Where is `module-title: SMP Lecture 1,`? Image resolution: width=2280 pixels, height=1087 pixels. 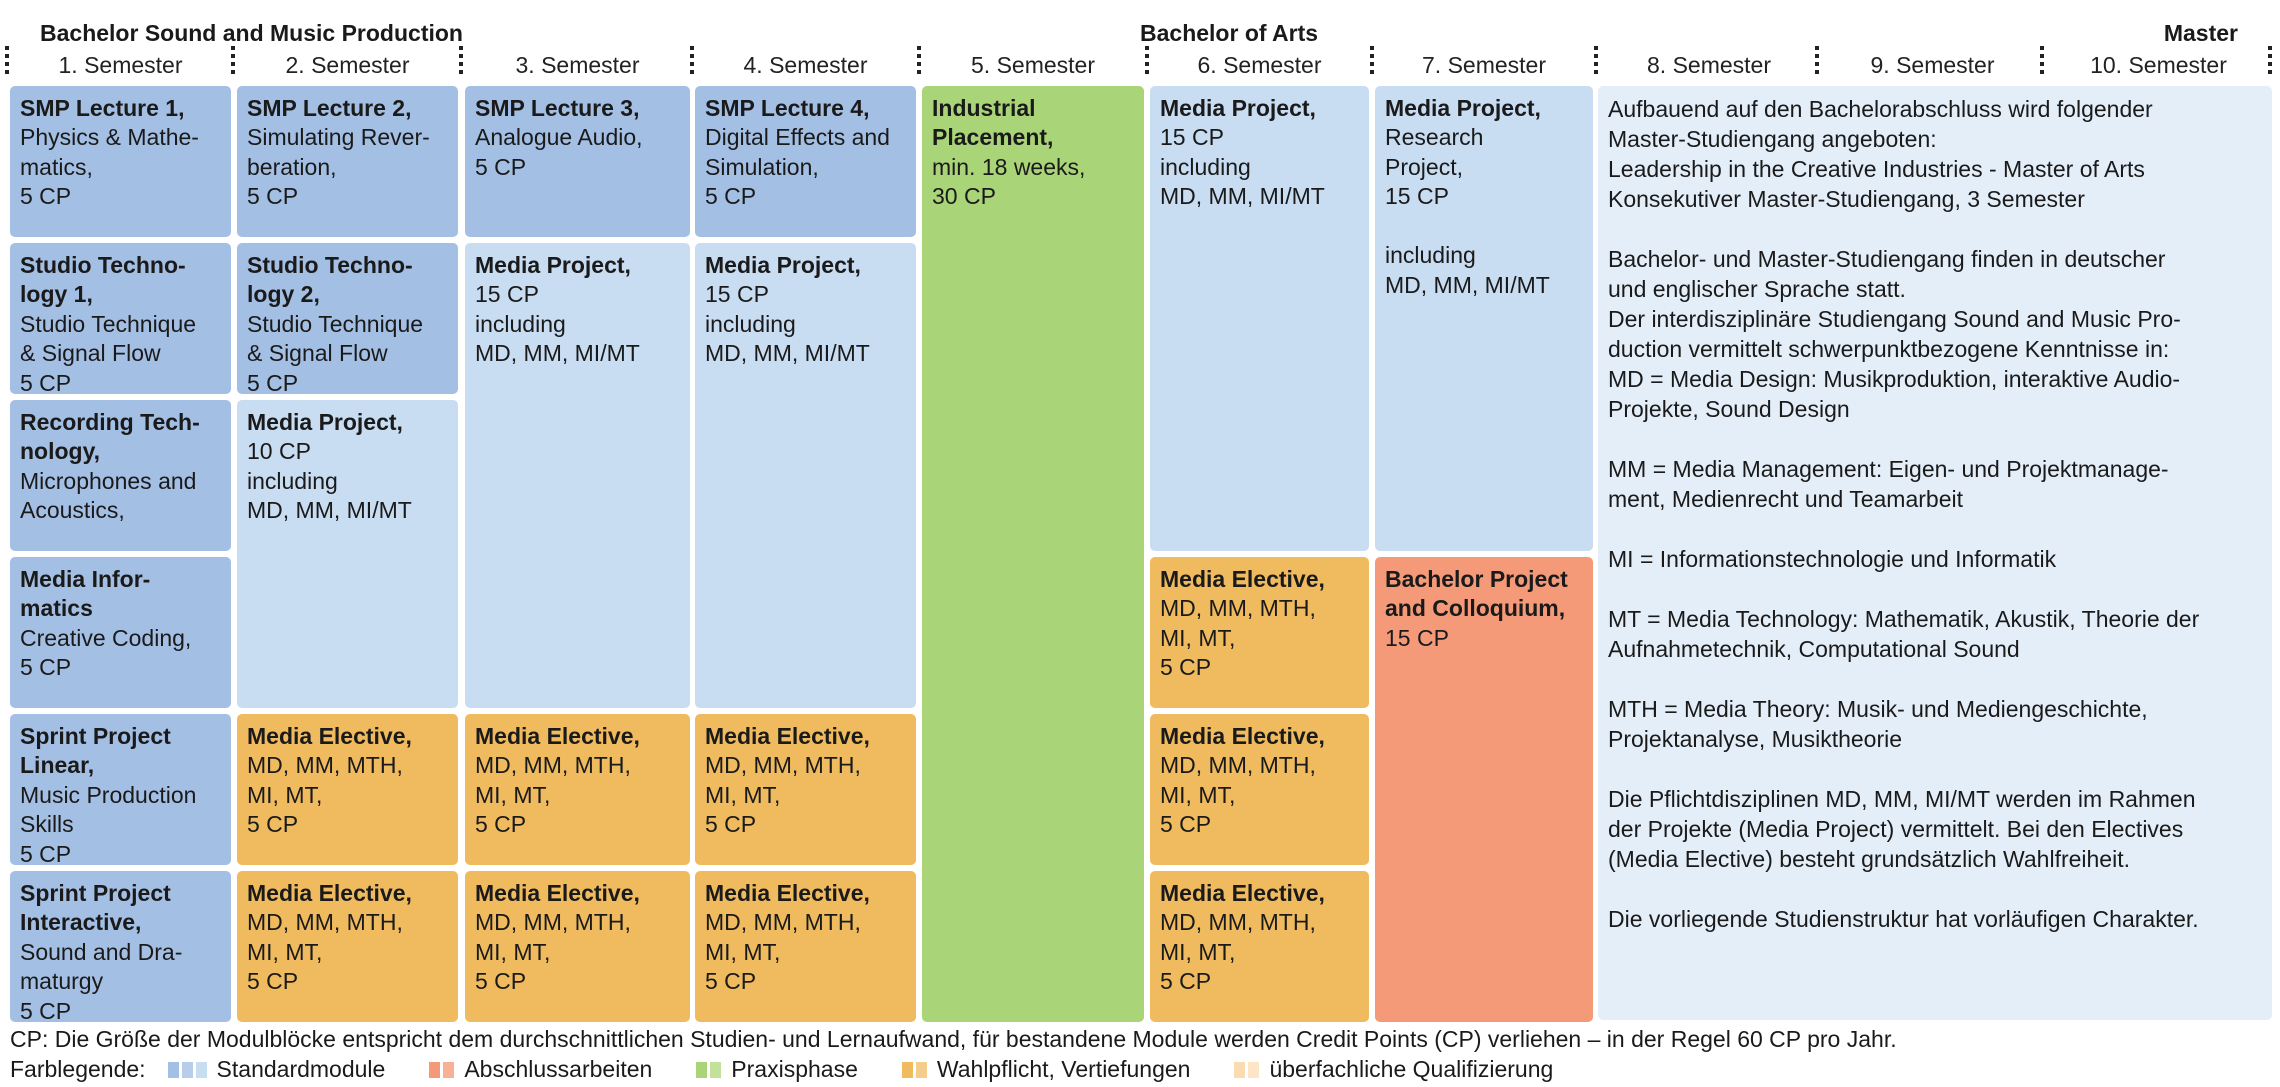 module-title: SMP Lecture 1, is located at coordinates (102, 108).